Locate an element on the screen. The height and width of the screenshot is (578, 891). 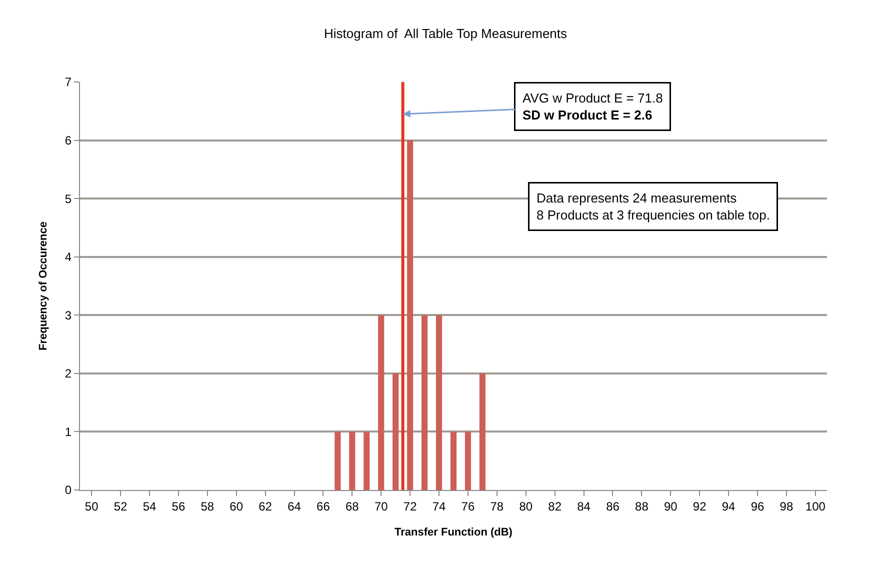
x-tick-label: 74 is located at coordinates (439, 506).